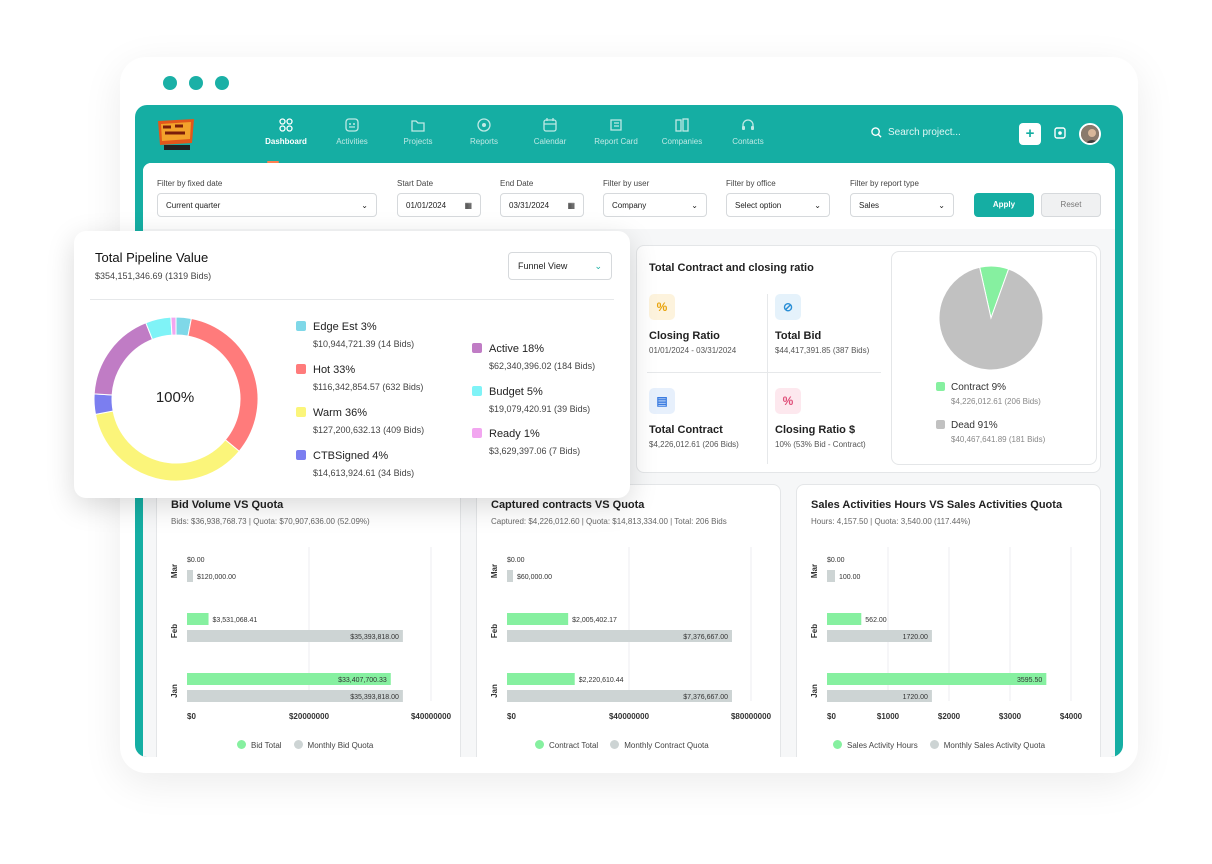 The height and width of the screenshot is (864, 1212). I want to click on legend-label: Budget 5%, so click(552, 392).